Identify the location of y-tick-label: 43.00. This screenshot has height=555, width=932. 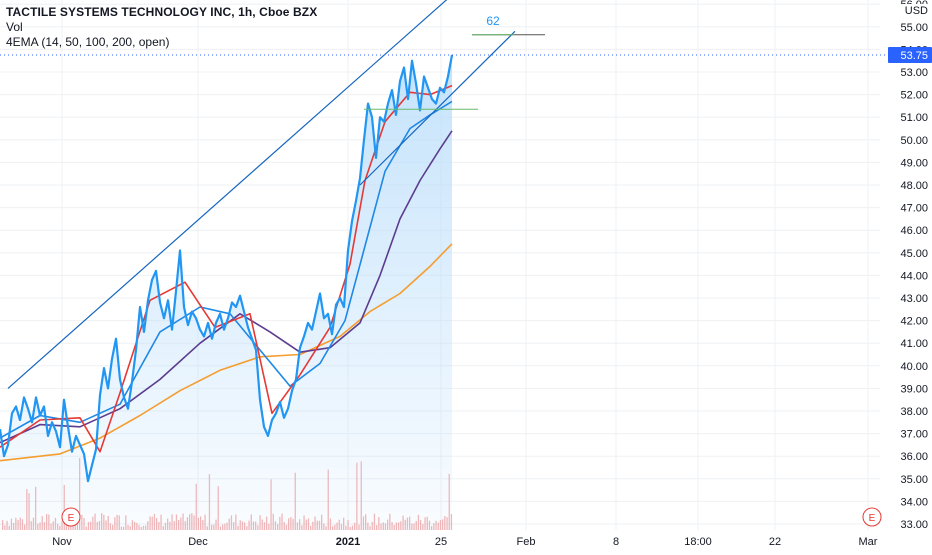
(914, 299).